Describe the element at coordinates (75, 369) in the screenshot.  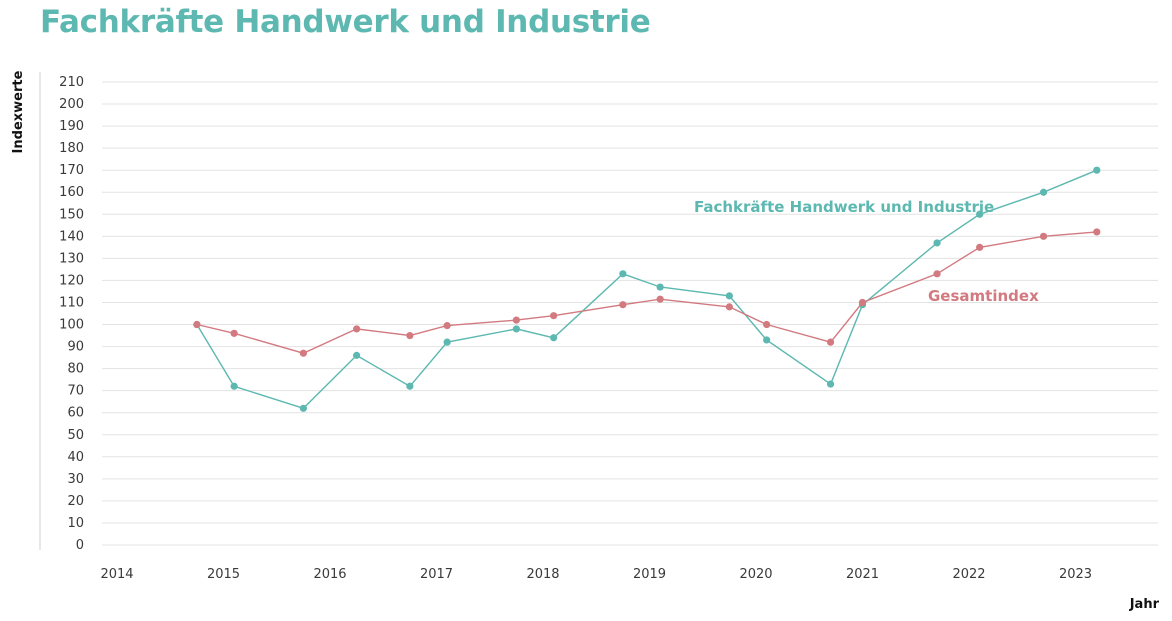
I see `y-tick-label: 80` at that location.